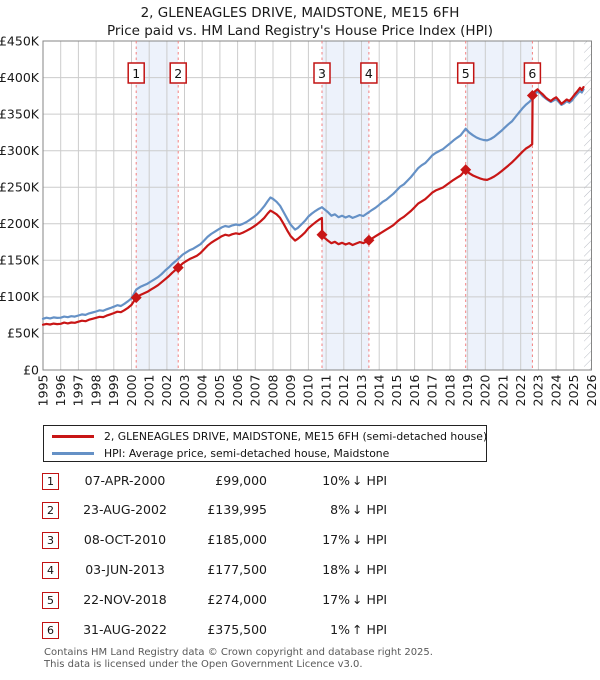 The width and height of the screenshot is (600, 680). I want to click on y-tick-label: £400K, so click(20, 77).